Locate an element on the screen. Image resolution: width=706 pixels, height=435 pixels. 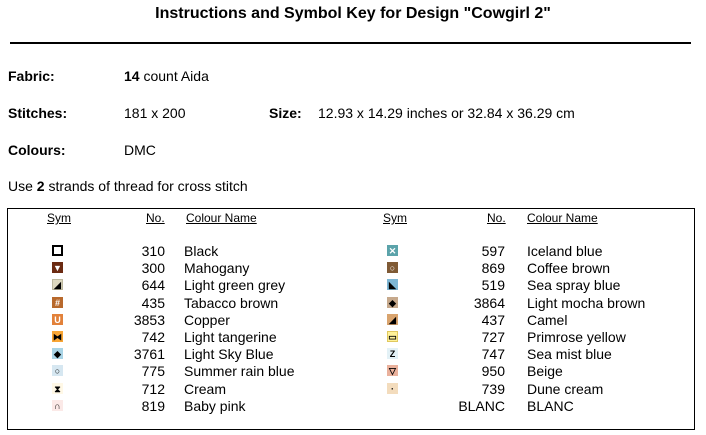
thread-number: 300 is located at coordinates (153, 268).